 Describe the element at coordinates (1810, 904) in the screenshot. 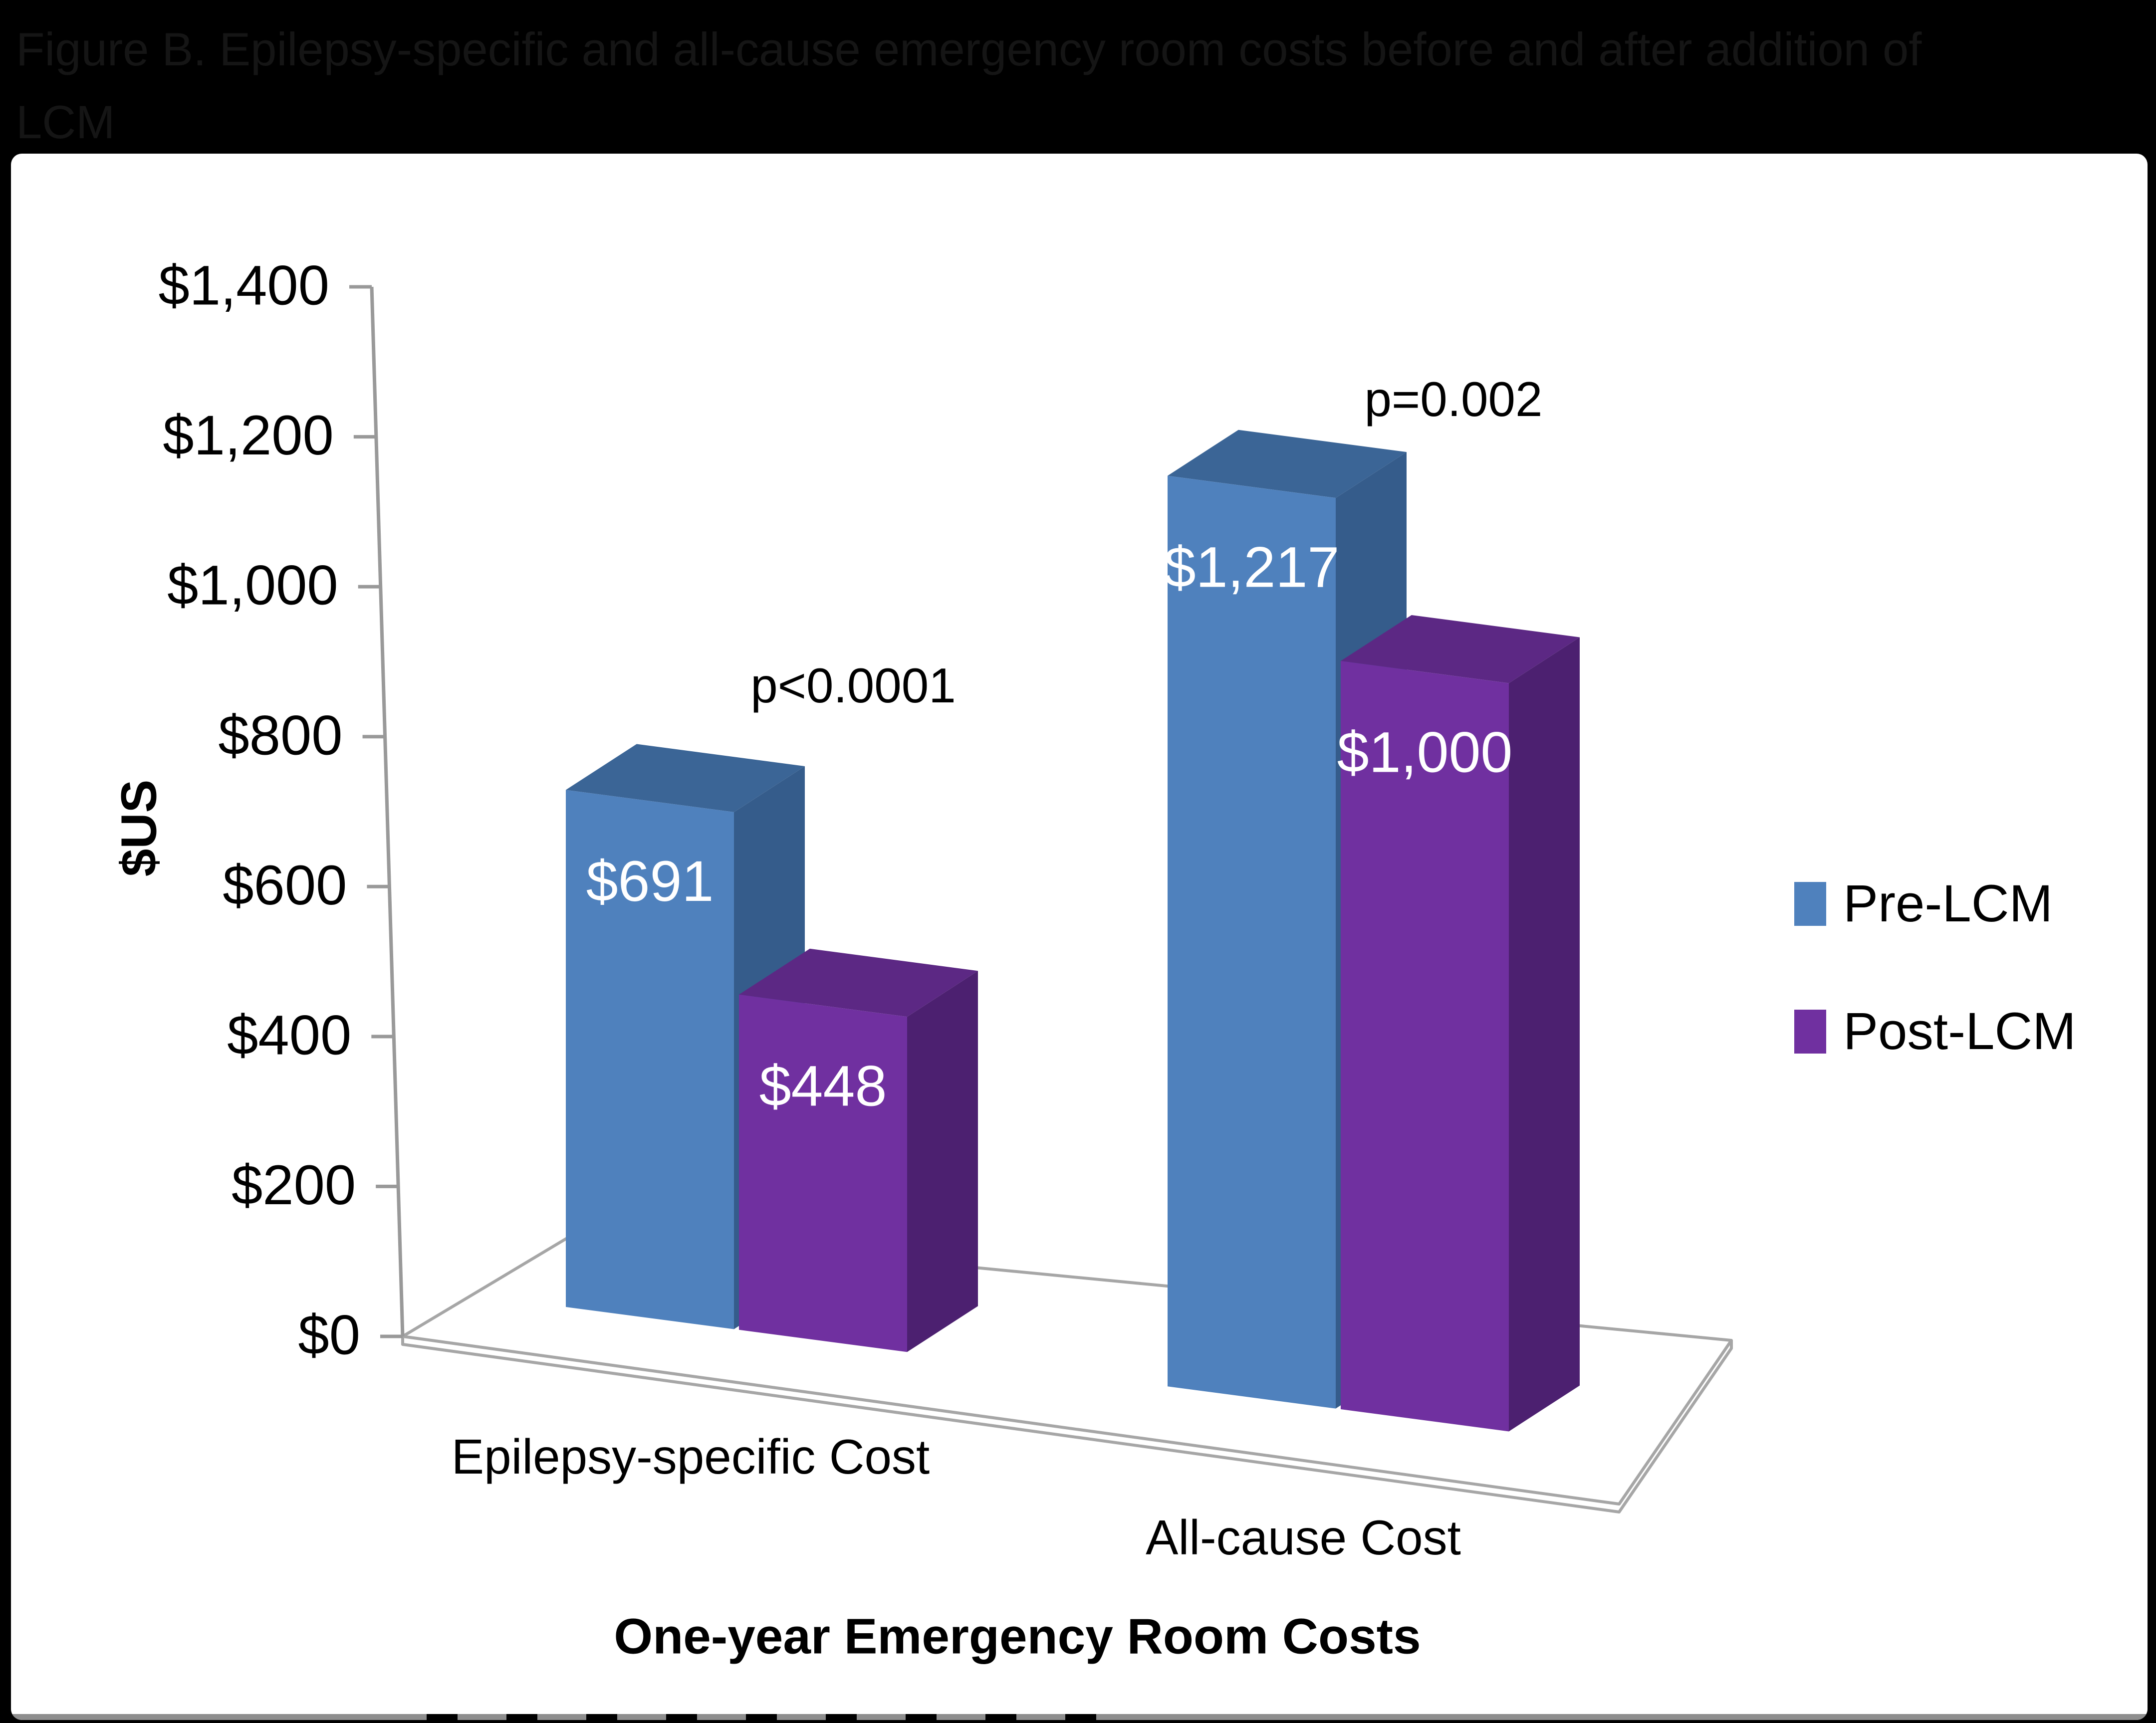

I see `legend-swatch-pre-lcm` at that location.